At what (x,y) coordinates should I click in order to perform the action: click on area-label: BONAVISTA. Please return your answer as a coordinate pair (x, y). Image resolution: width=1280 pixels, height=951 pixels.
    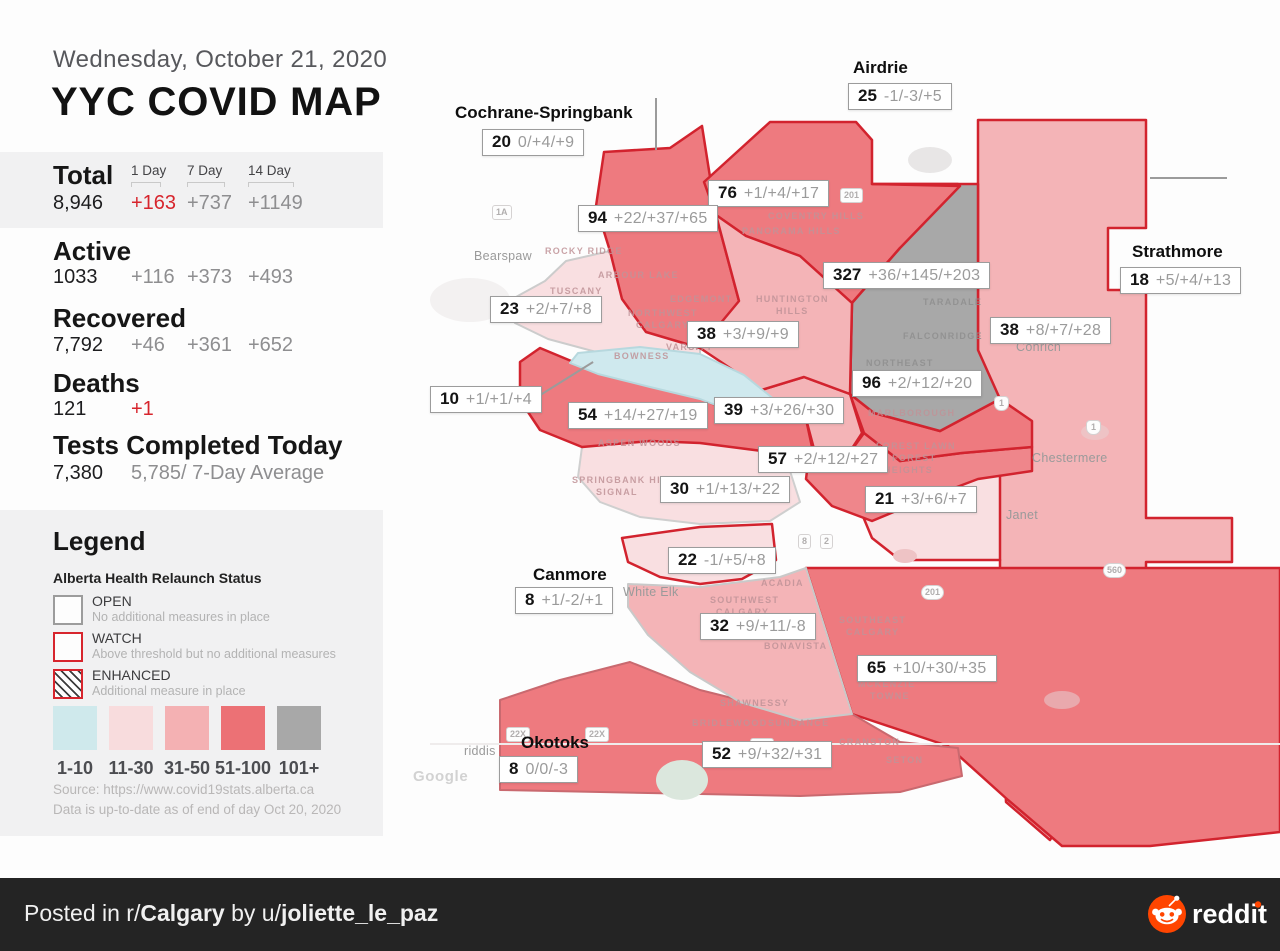
    Looking at the image, I should click on (796, 646).